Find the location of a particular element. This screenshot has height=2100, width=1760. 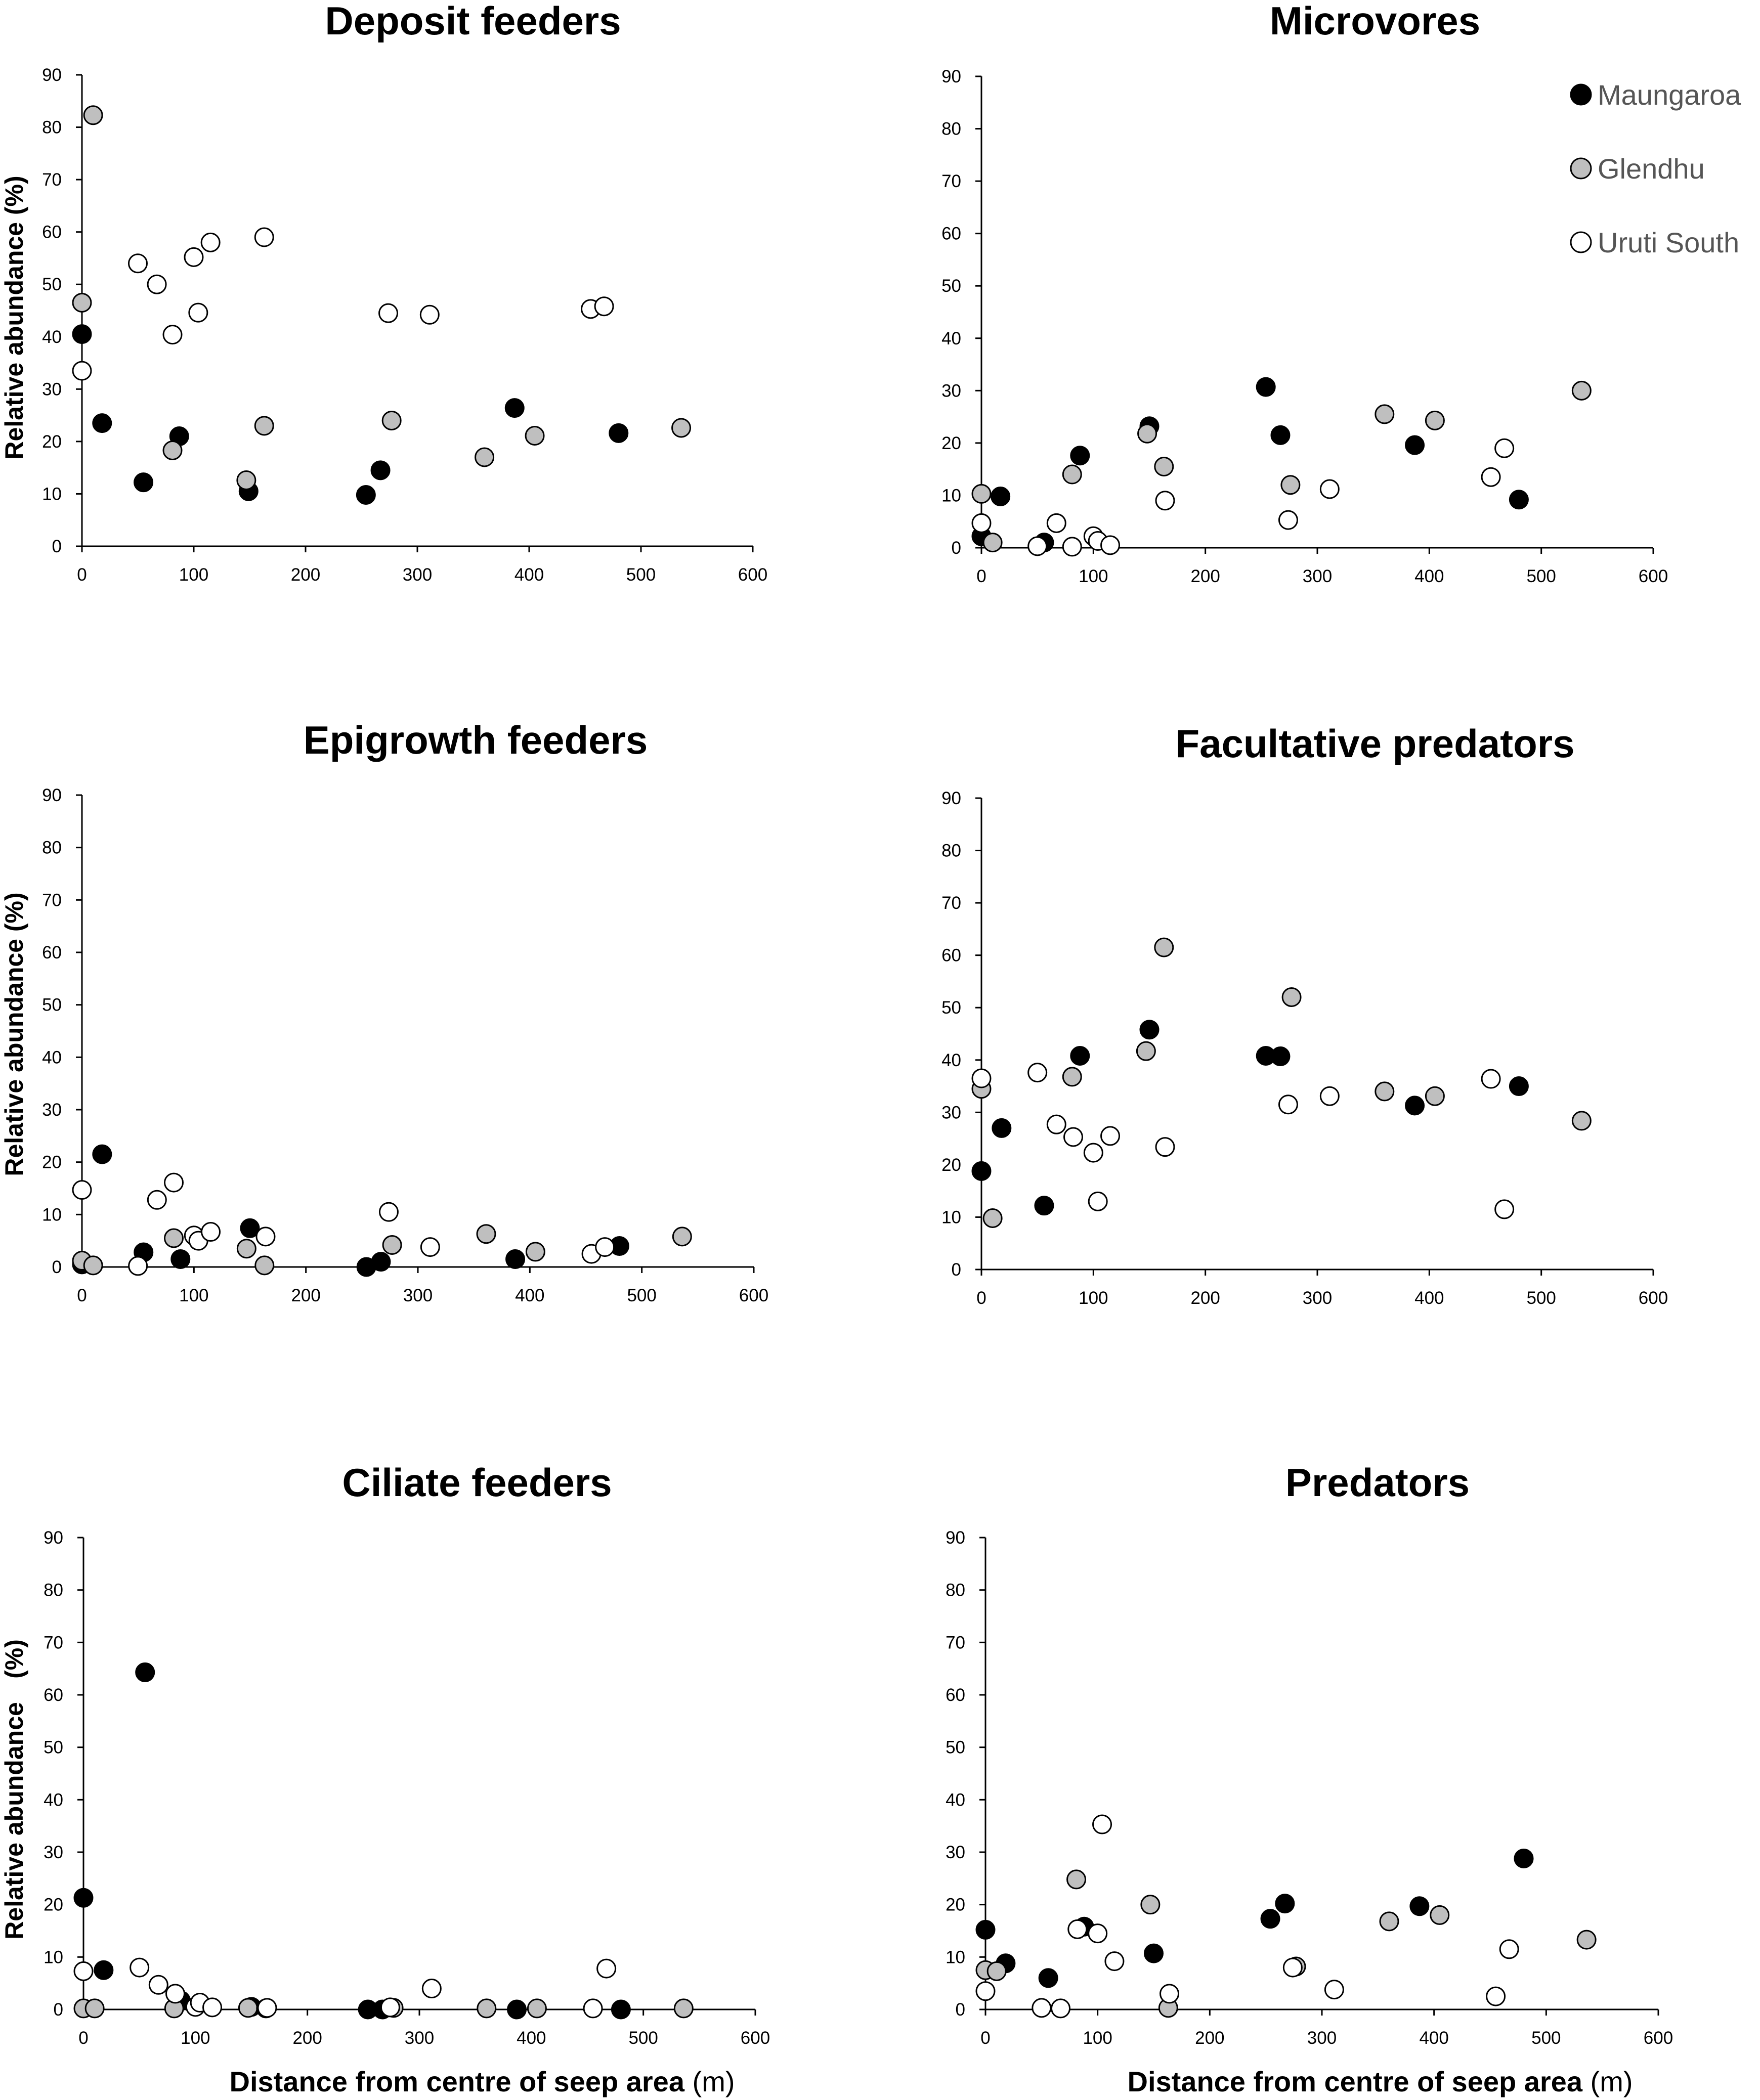

x-tick-label: 500 is located at coordinates (1541, 1298).